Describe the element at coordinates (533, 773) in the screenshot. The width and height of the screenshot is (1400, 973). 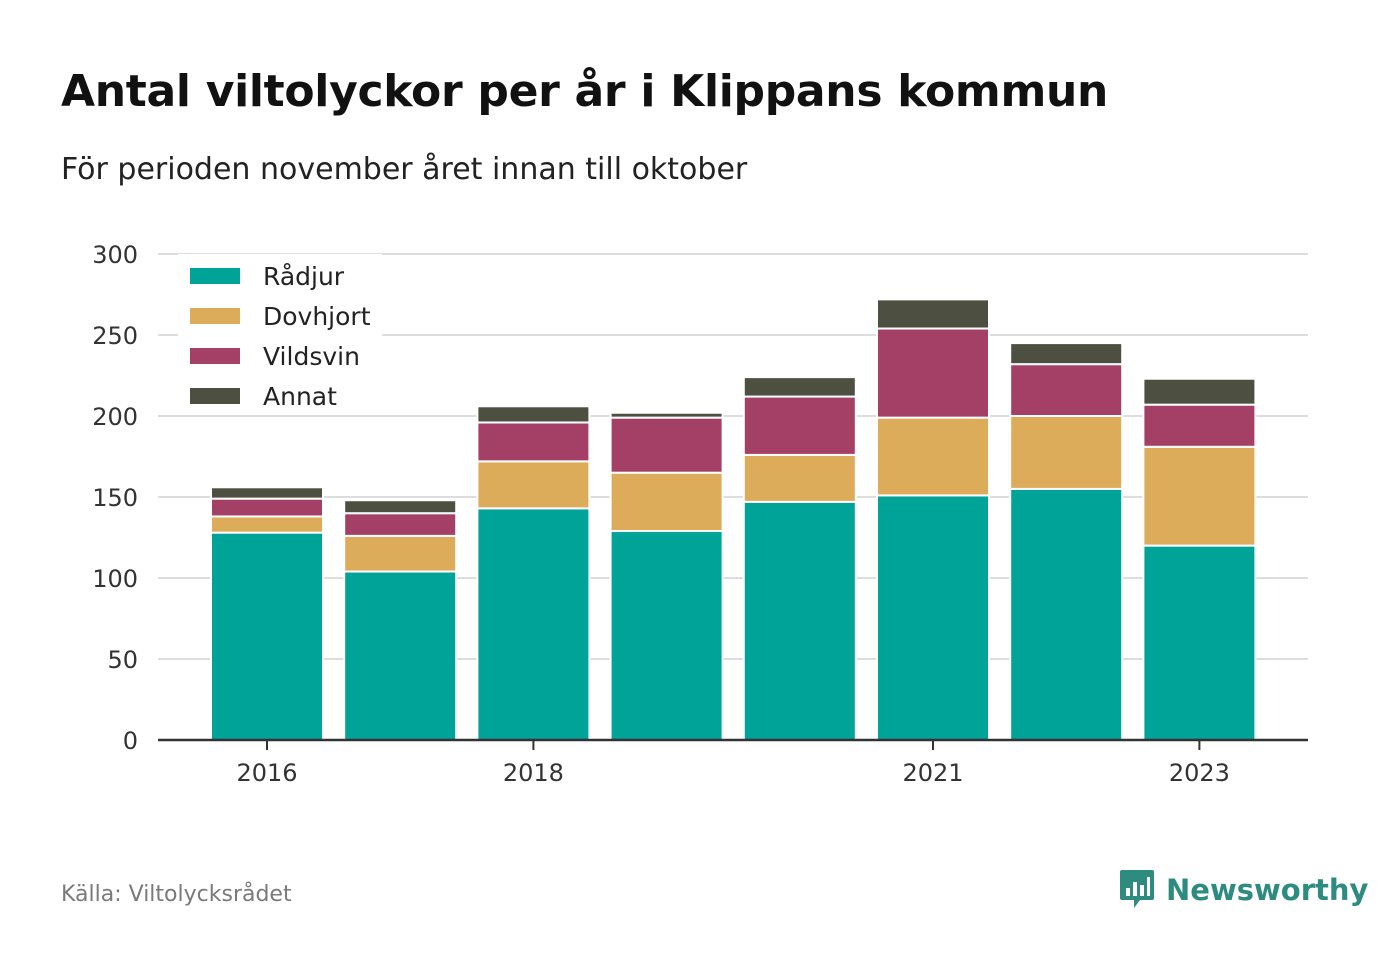
I see `x-tick-label: 2018` at that location.